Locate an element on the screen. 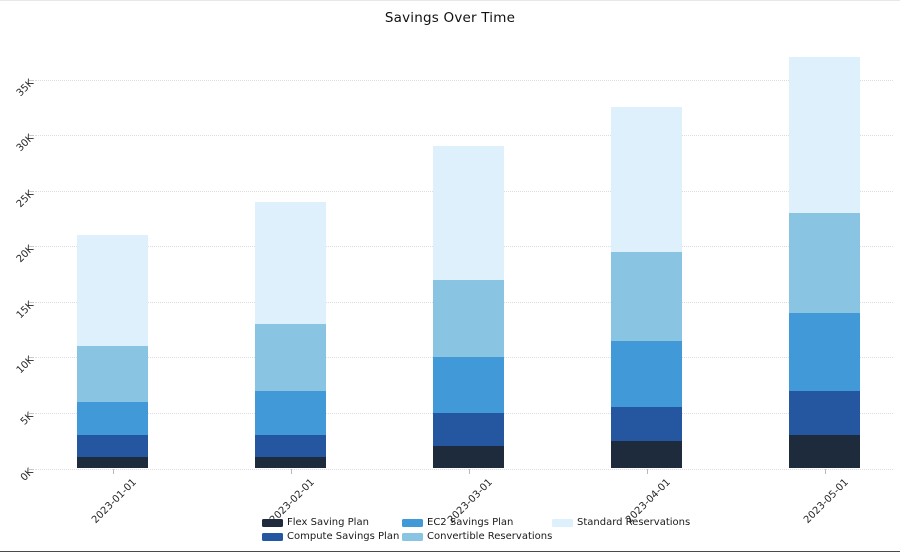 This screenshot has height=552, width=900. y-axis-label-30K: 30K is located at coordinates (25, 143).